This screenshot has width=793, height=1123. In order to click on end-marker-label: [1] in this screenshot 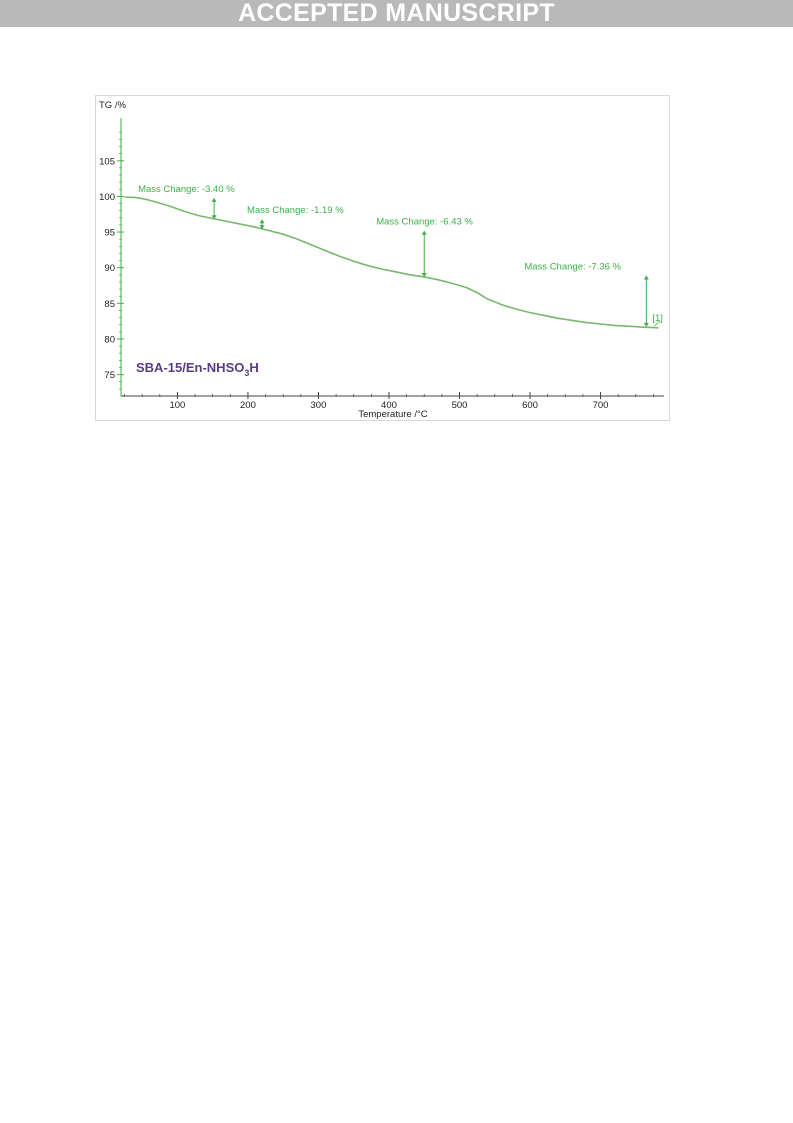, I will do `click(657, 318)`.